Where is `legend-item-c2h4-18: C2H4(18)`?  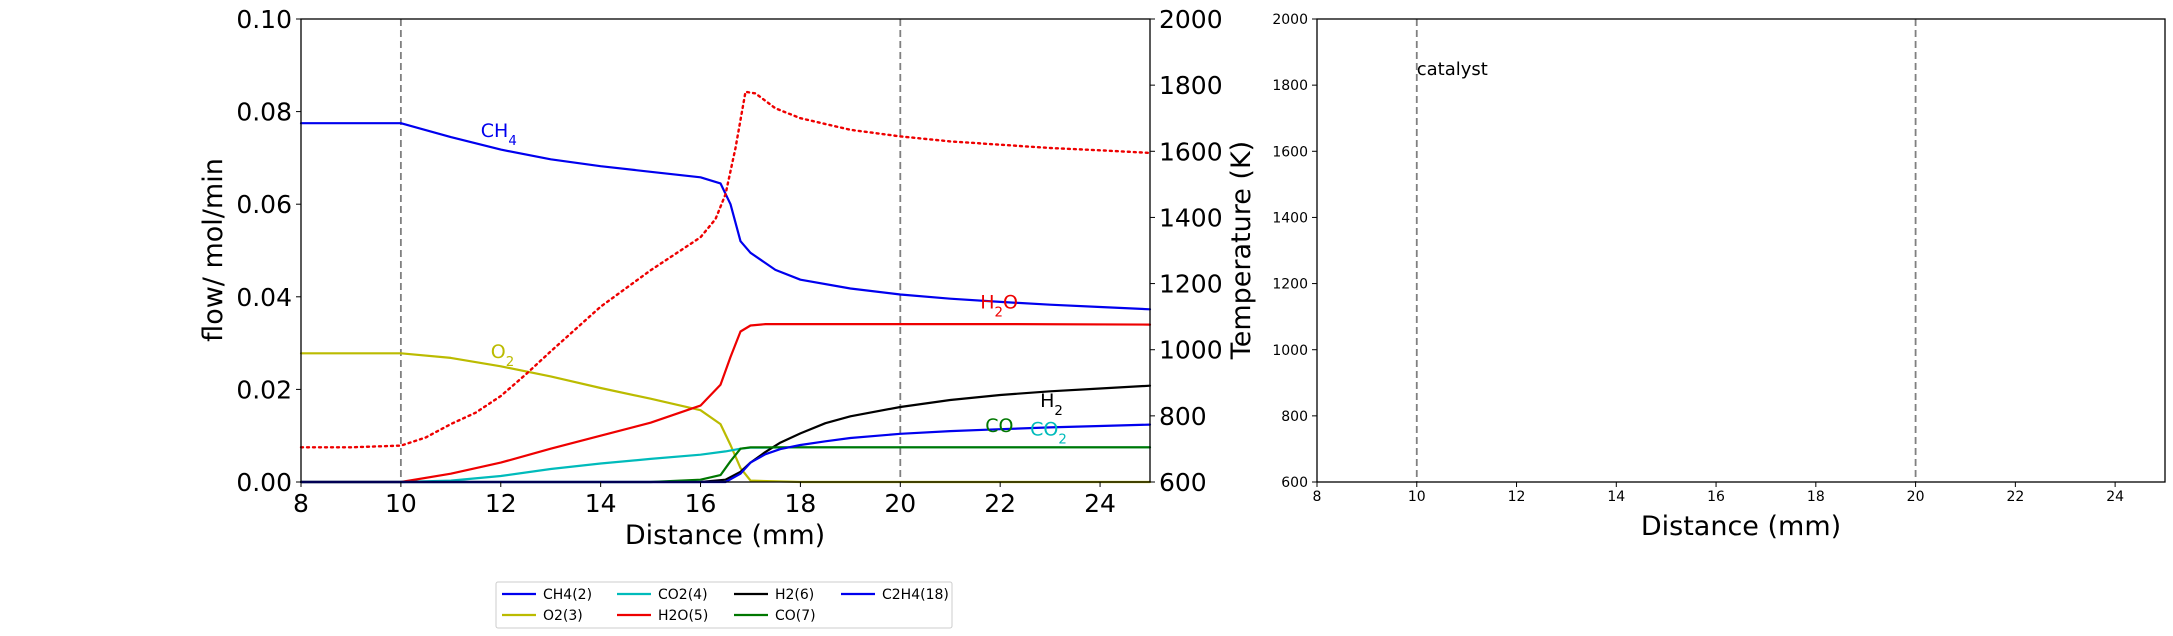
legend-item-c2h4-18: C2H4(18) is located at coordinates (895, 595).